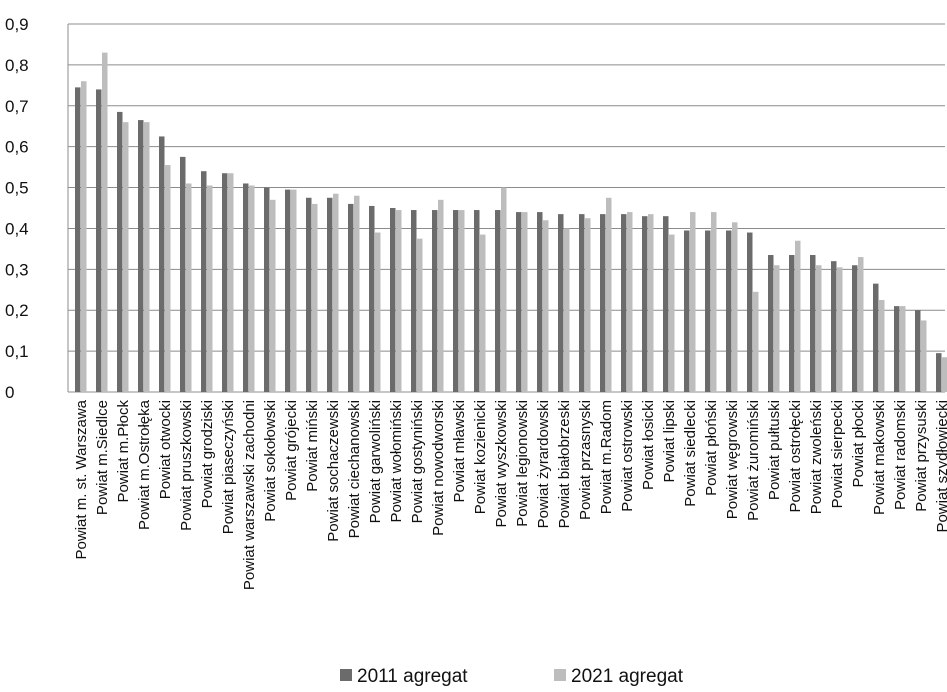 This screenshot has width=947, height=692. What do you see at coordinates (459, 451) in the screenshot?
I see `x-tick-label: Powiat mławski` at bounding box center [459, 451].